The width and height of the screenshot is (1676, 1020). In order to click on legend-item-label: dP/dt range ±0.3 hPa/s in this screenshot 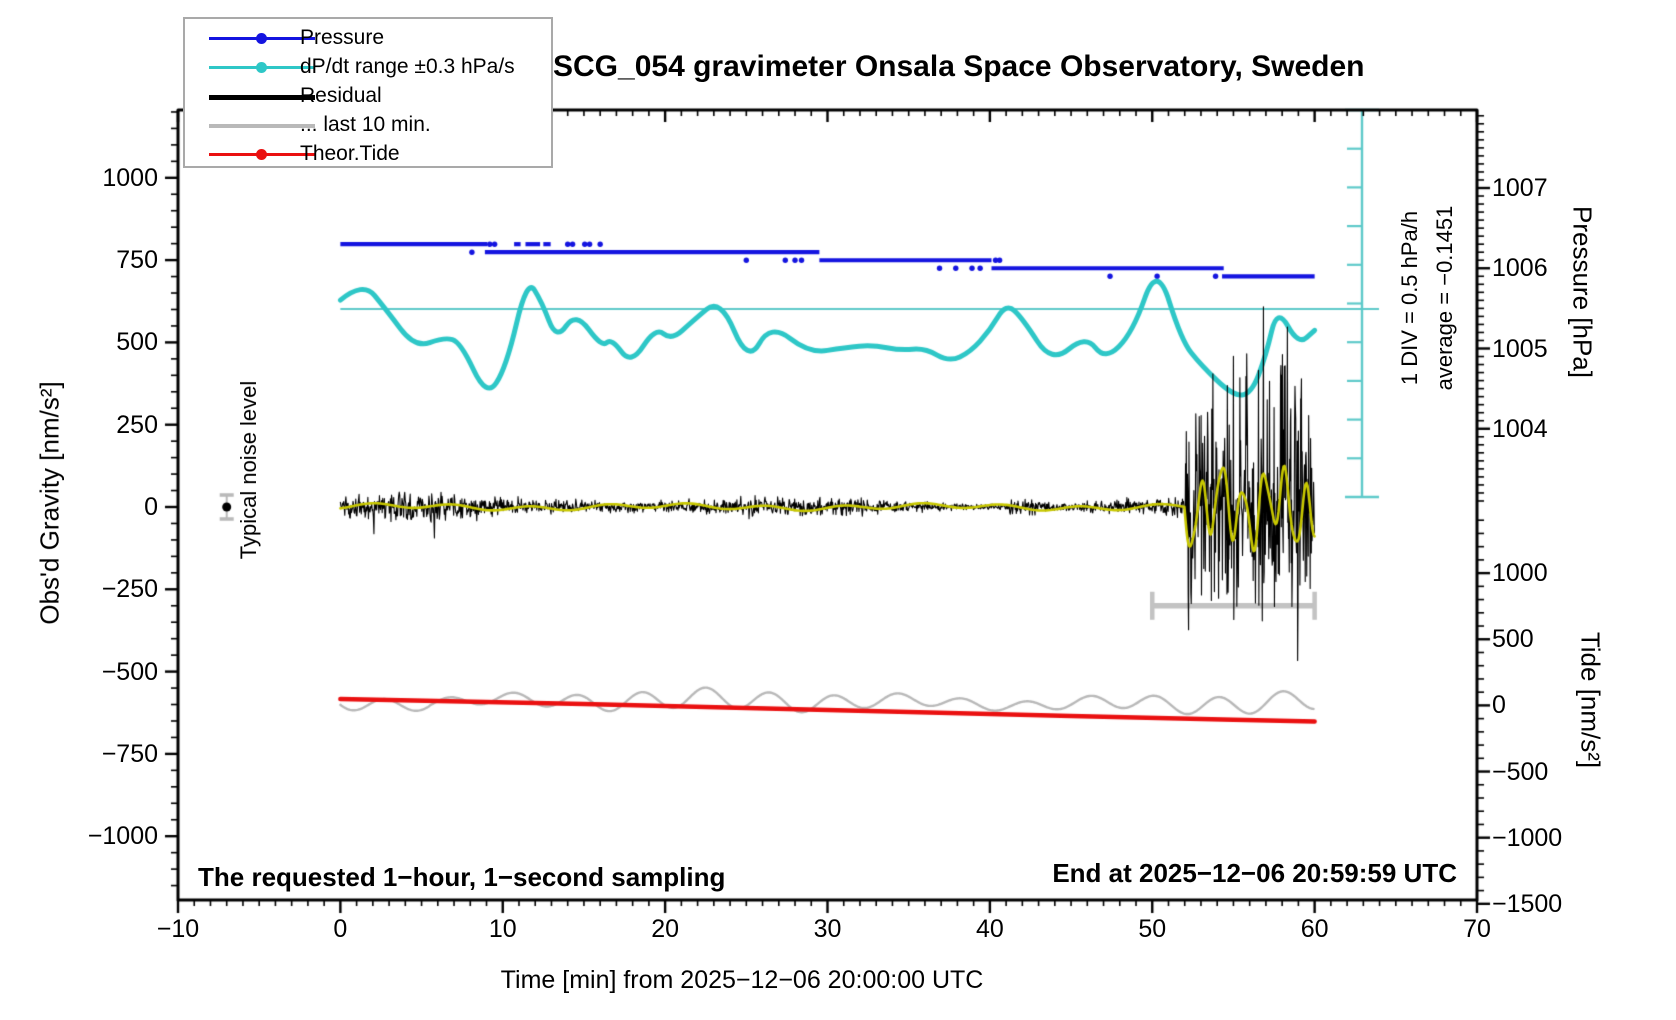, I will do `click(407, 66)`.